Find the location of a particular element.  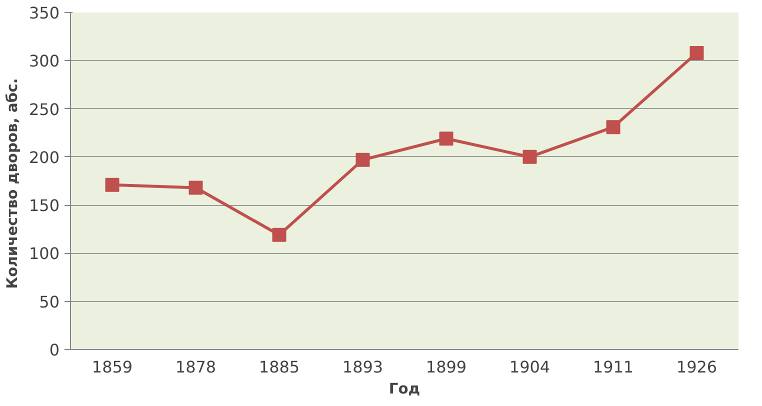

y-tick-label: 100 is located at coordinates (44, 254).